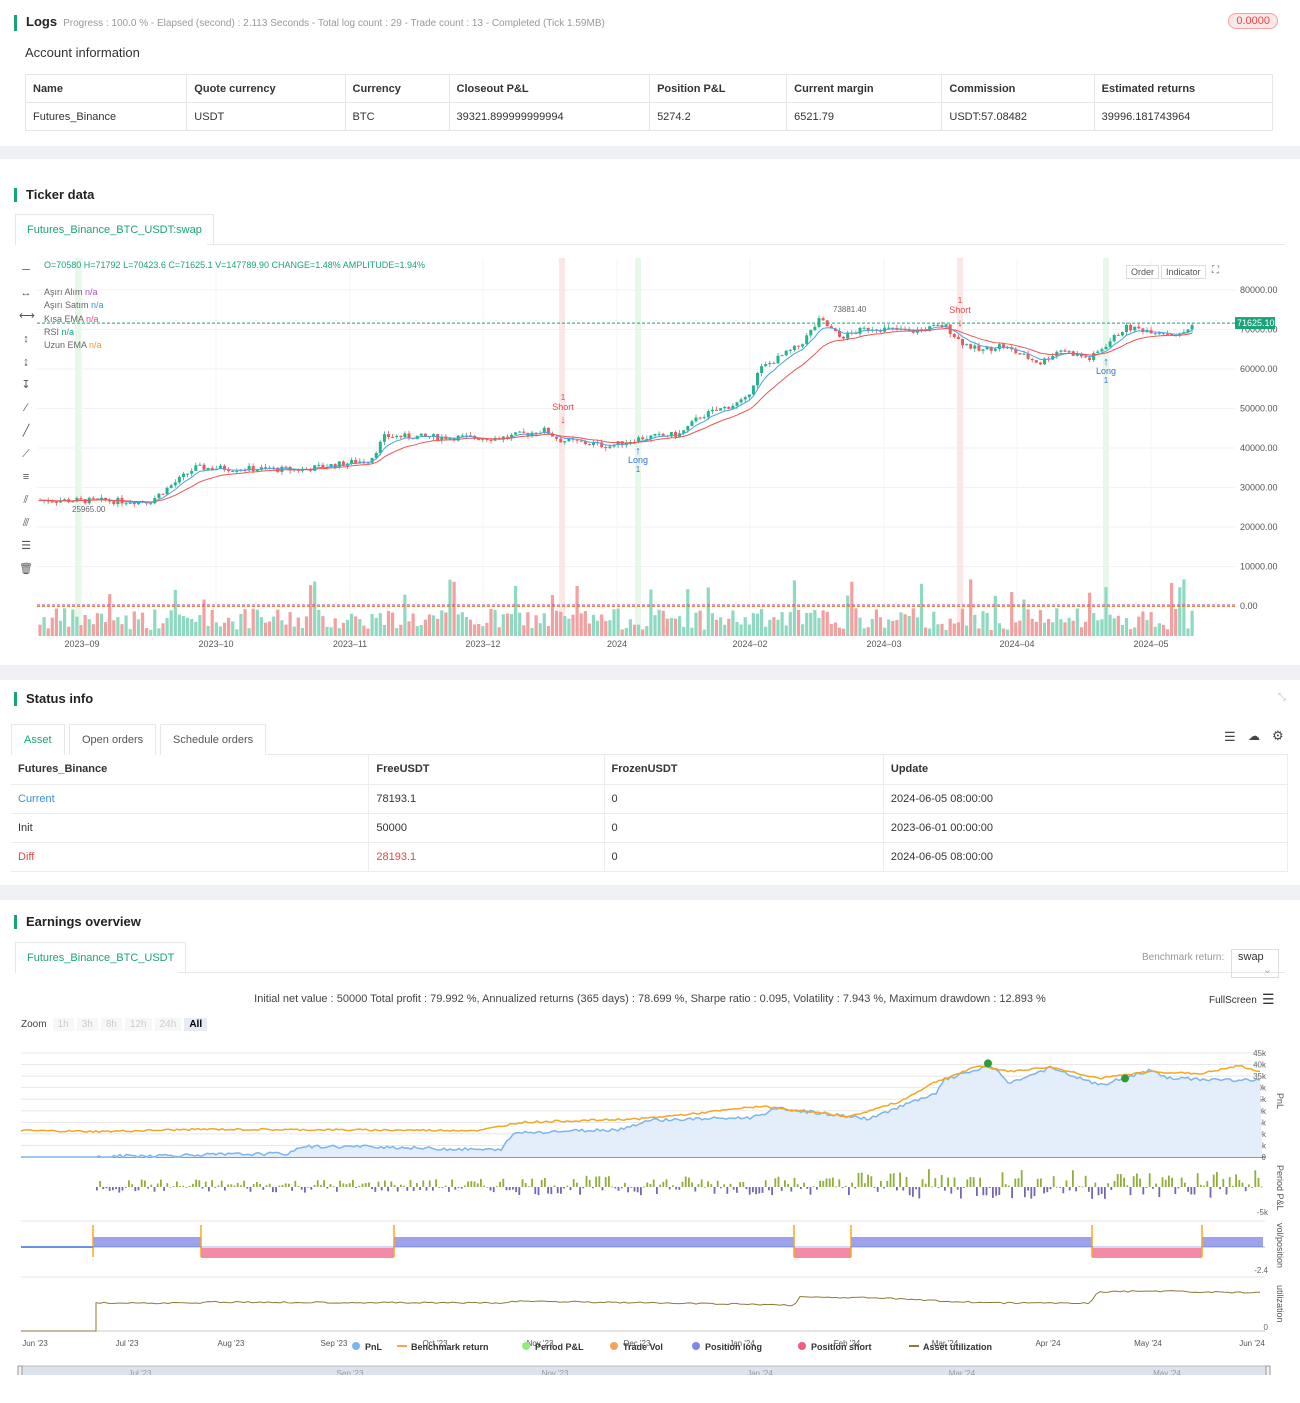 Image resolution: width=1300 pixels, height=1403 pixels. What do you see at coordinates (1252, 1343) in the screenshot?
I see `x-tick-label: Jun '24` at bounding box center [1252, 1343].